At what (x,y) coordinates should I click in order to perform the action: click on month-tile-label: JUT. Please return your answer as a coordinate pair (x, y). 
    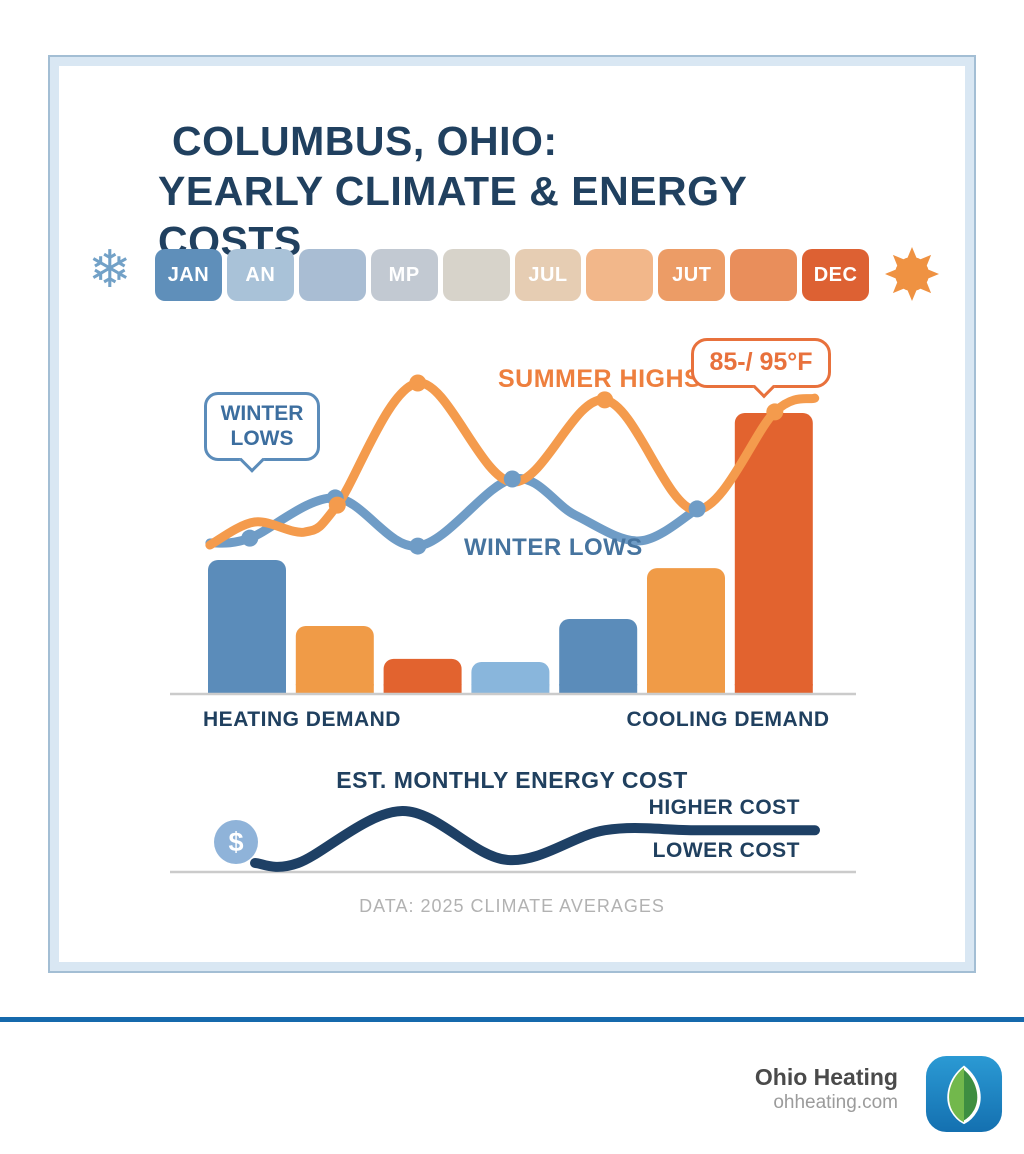
    Looking at the image, I should click on (692, 274).